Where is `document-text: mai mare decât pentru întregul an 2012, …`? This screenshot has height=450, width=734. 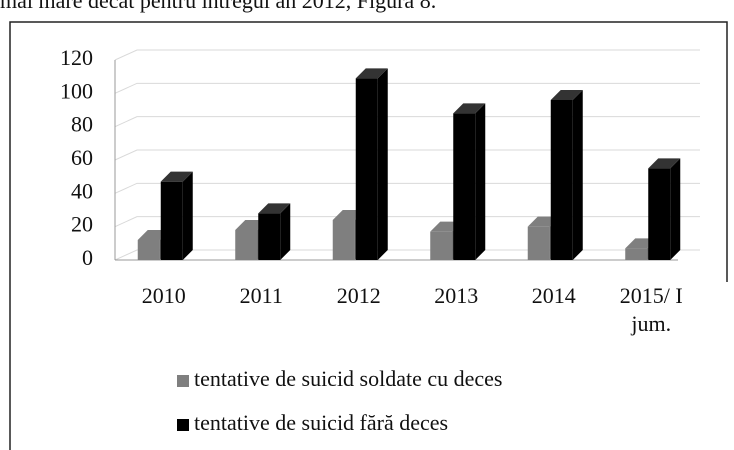
document-text: mai mare decât pentru întregul an 2012, … is located at coordinates (218, 6).